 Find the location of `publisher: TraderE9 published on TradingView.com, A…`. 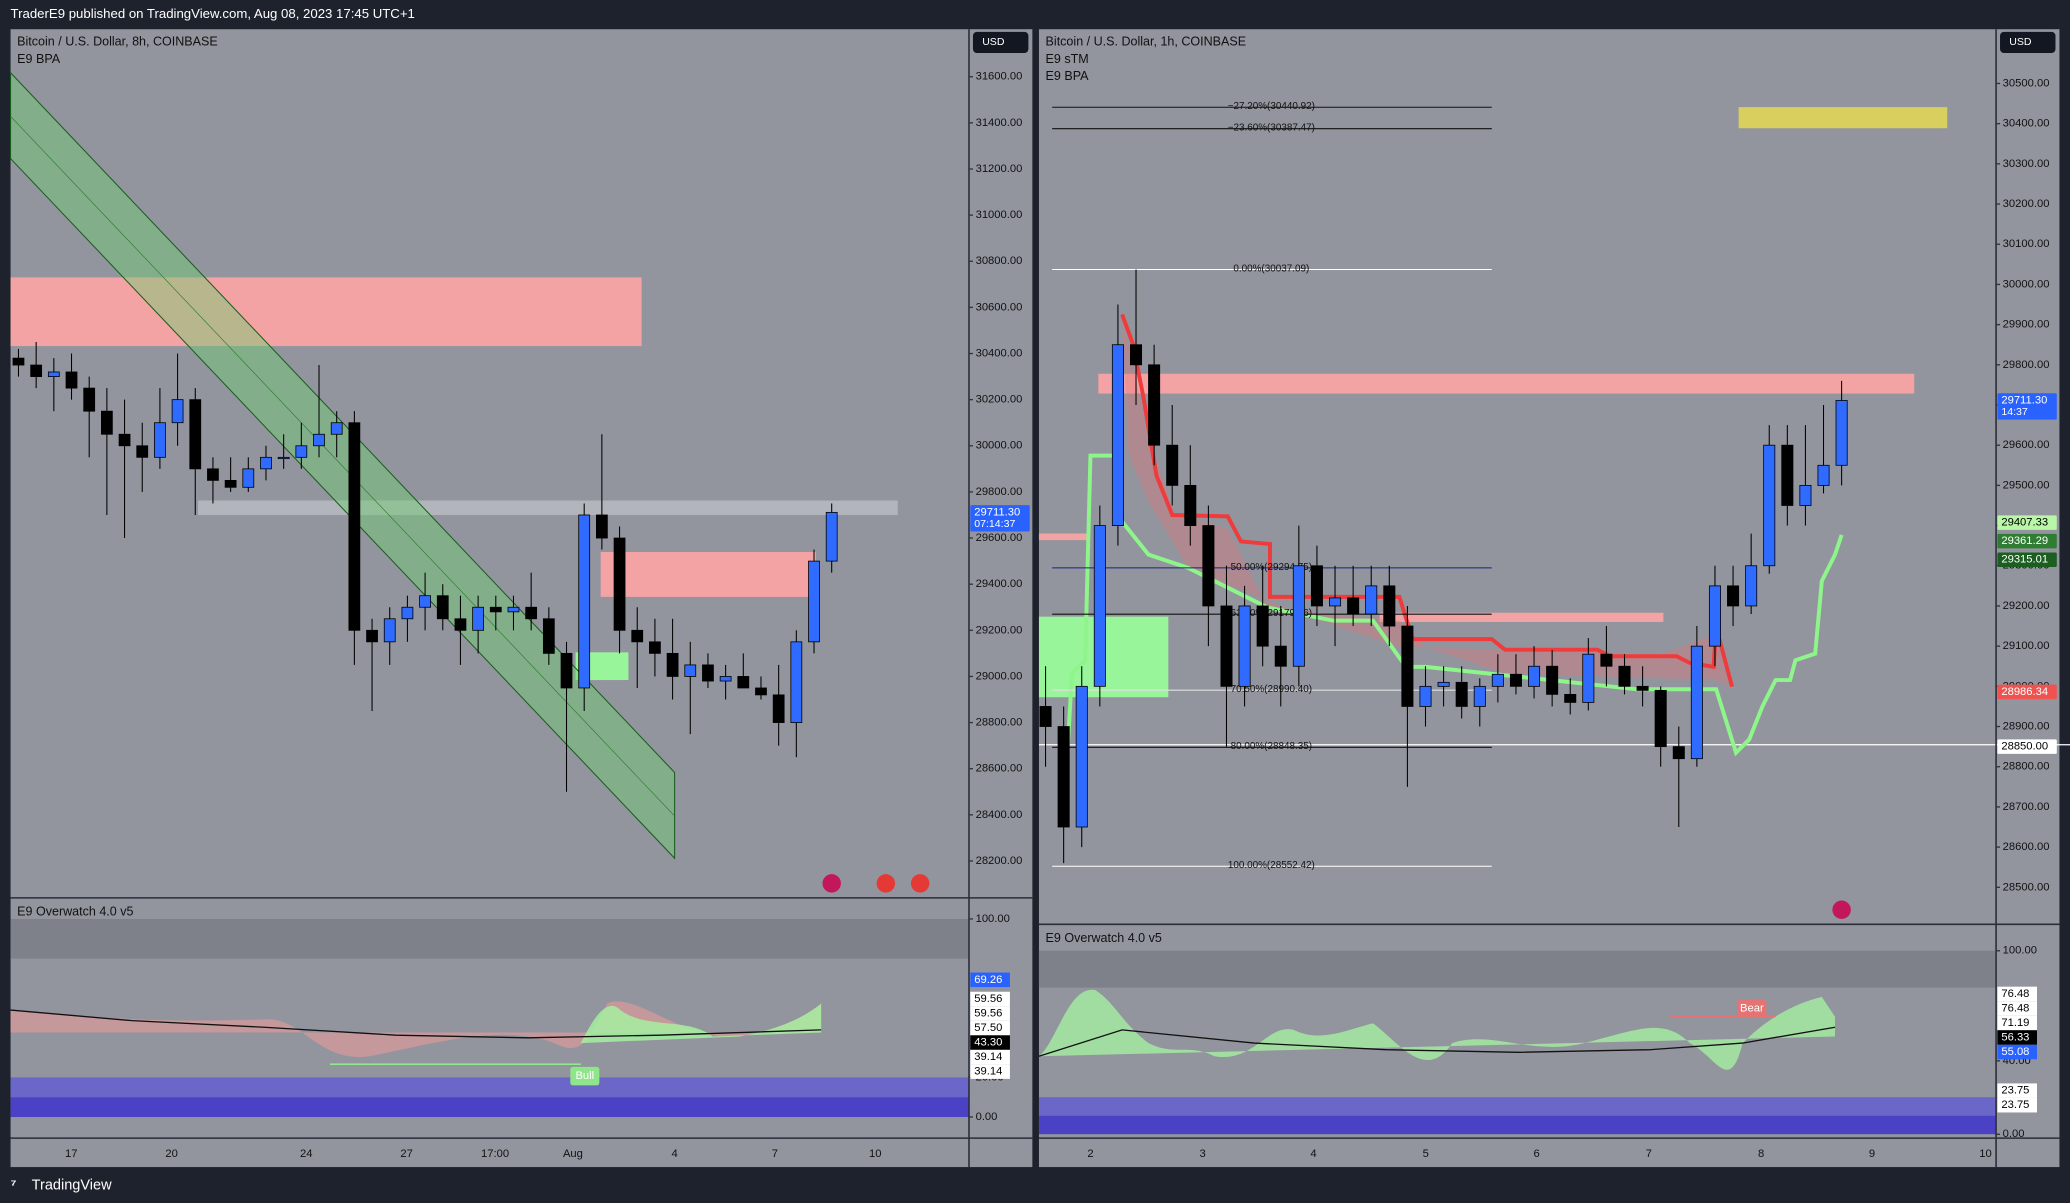

publisher: TraderE9 published on TradingView.com, A… is located at coordinates (213, 13).